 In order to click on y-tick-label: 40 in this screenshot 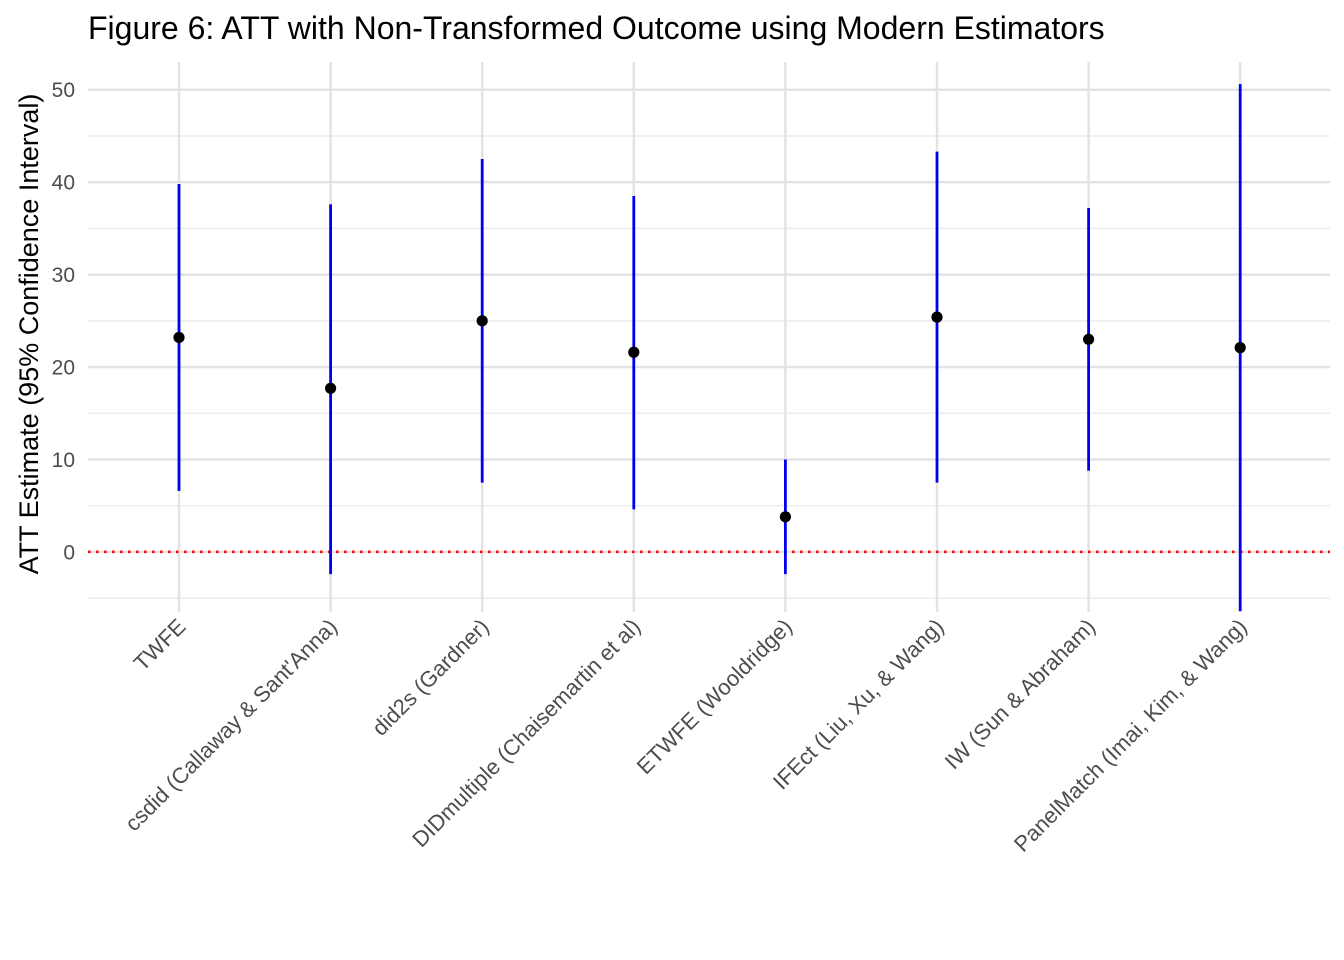, I will do `click(63, 183)`.